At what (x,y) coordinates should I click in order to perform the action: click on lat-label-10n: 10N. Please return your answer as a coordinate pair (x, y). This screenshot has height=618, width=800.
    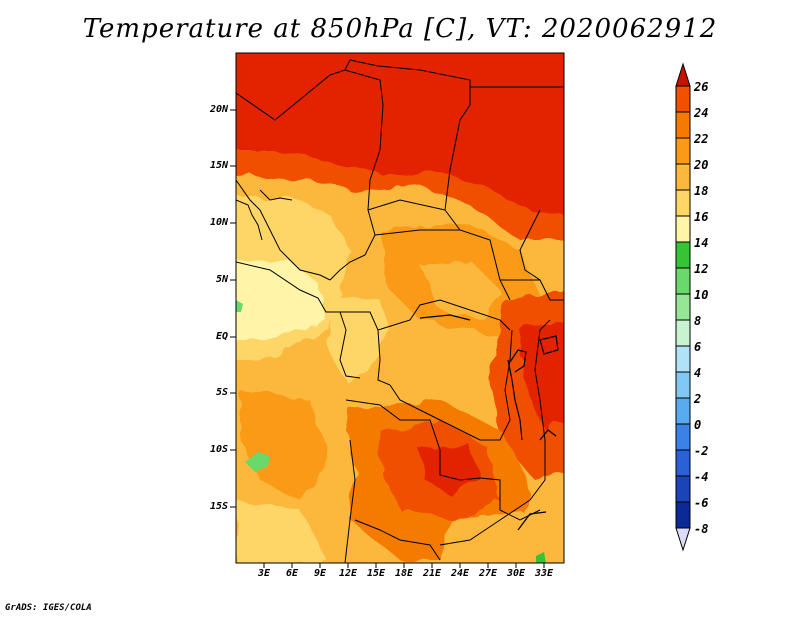
    Looking at the image, I should click on (218, 222).